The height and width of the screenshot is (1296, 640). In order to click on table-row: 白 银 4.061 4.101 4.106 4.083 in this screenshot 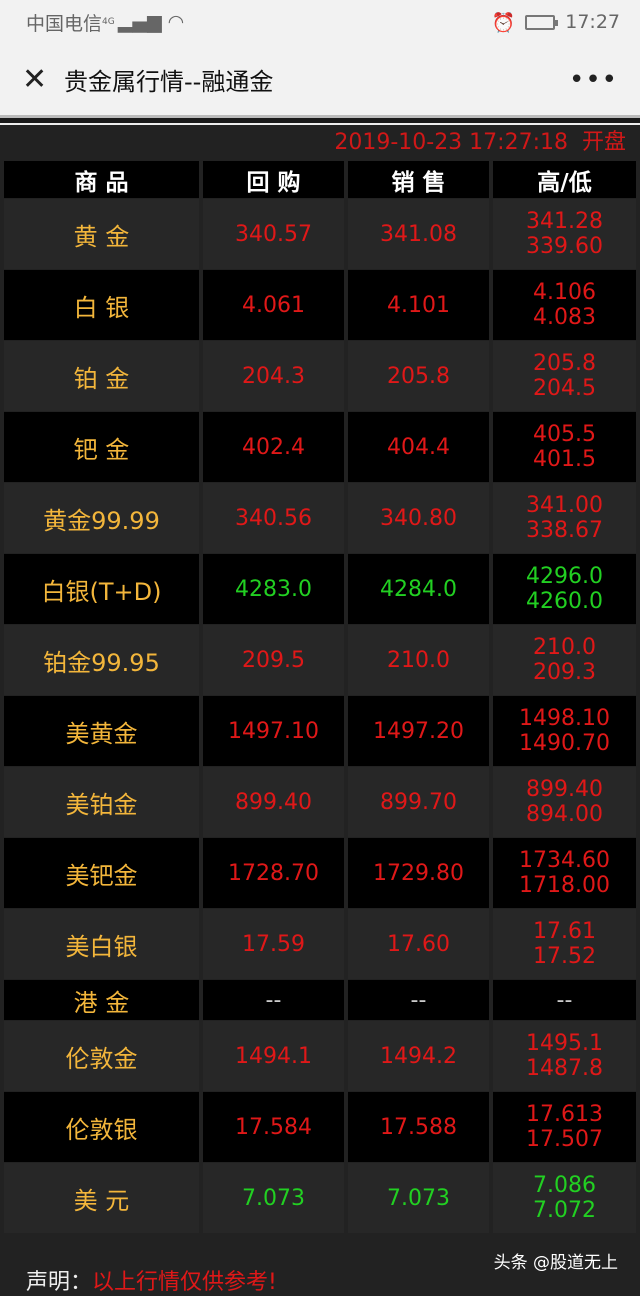, I will do `click(320, 305)`.